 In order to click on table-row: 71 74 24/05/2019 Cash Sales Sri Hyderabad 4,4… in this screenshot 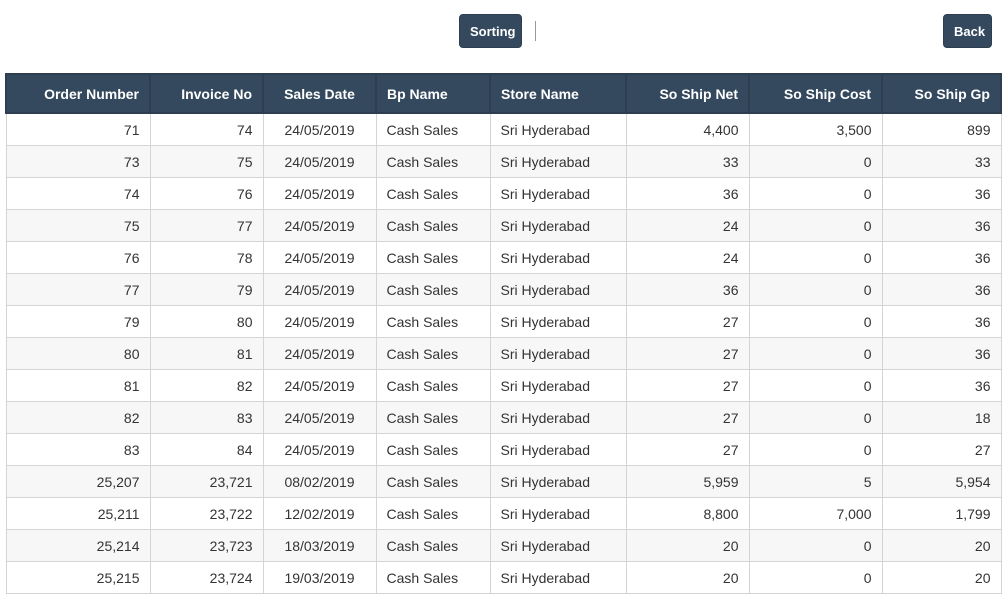, I will do `click(503, 129)`.